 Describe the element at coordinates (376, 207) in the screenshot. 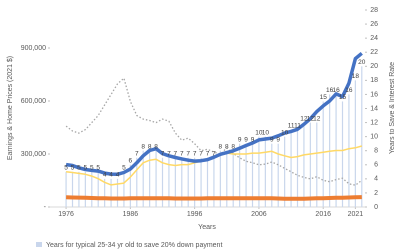

I see `y2-tick-label: 0` at that location.